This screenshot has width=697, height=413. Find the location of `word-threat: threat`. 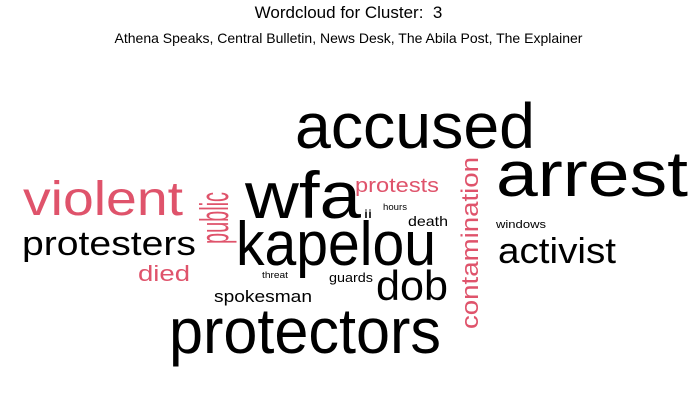

word-threat: threat is located at coordinates (275, 275).